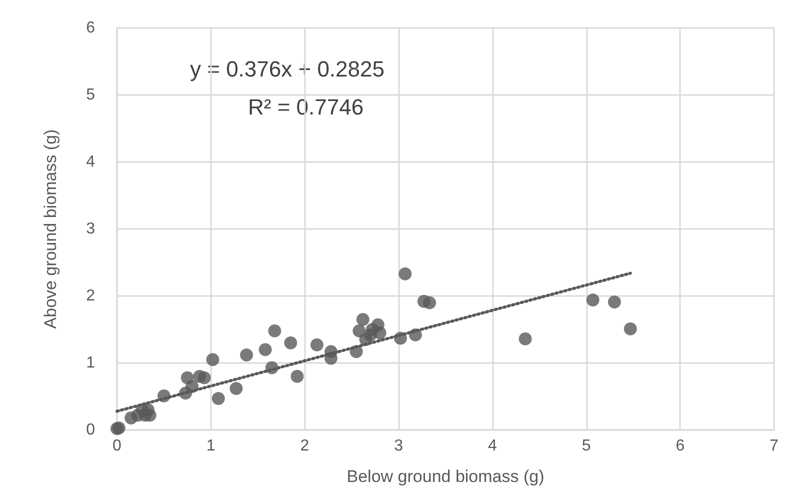 Image resolution: width=794 pixels, height=490 pixels. Describe the element at coordinates (305, 446) in the screenshot. I see `x-tick-label: 2` at that location.